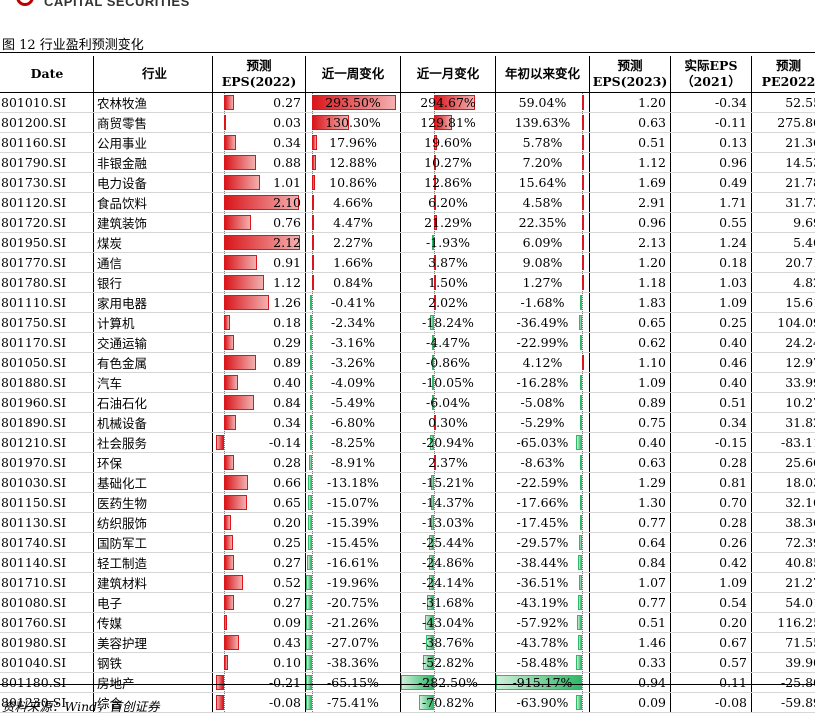 This screenshot has width=815, height=721. I want to click on cell-actual-eps: 0.67, so click(711, 642).